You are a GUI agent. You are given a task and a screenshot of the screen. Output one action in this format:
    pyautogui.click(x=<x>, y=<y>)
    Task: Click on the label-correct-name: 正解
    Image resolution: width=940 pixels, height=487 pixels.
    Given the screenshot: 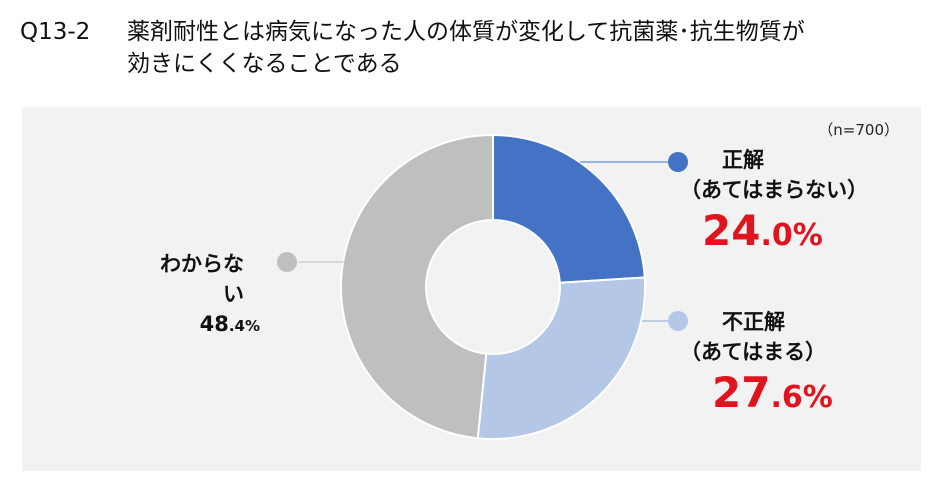 What is the action you would take?
    pyautogui.click(x=743, y=160)
    